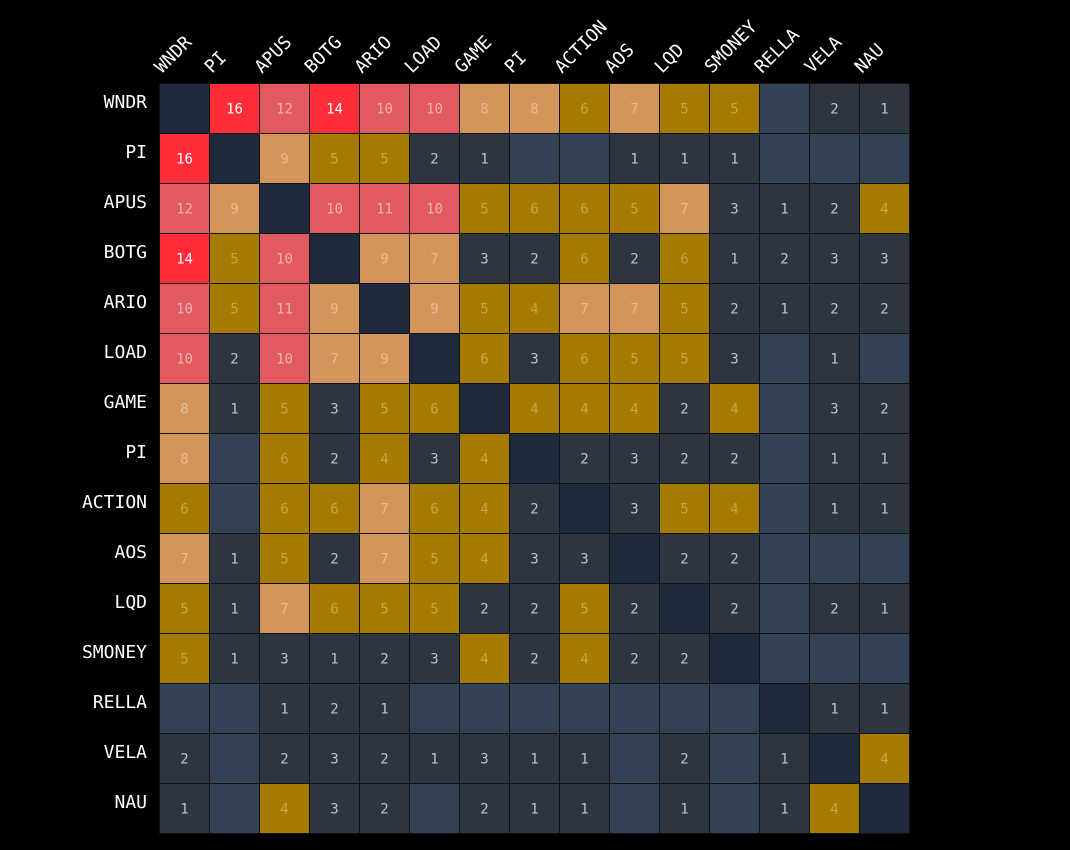 The width and height of the screenshot is (1070, 850). Describe the element at coordinates (216, 62) in the screenshot. I see `column-label: PI` at that location.